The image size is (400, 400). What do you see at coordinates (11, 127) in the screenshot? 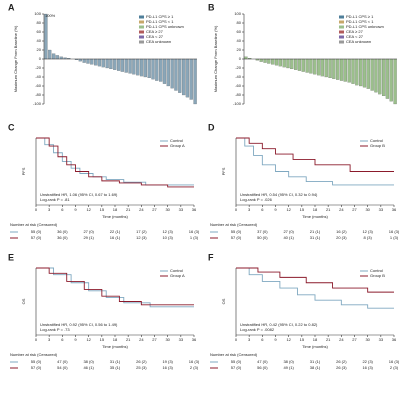
I see `panel-label: C` at bounding box center [11, 127].